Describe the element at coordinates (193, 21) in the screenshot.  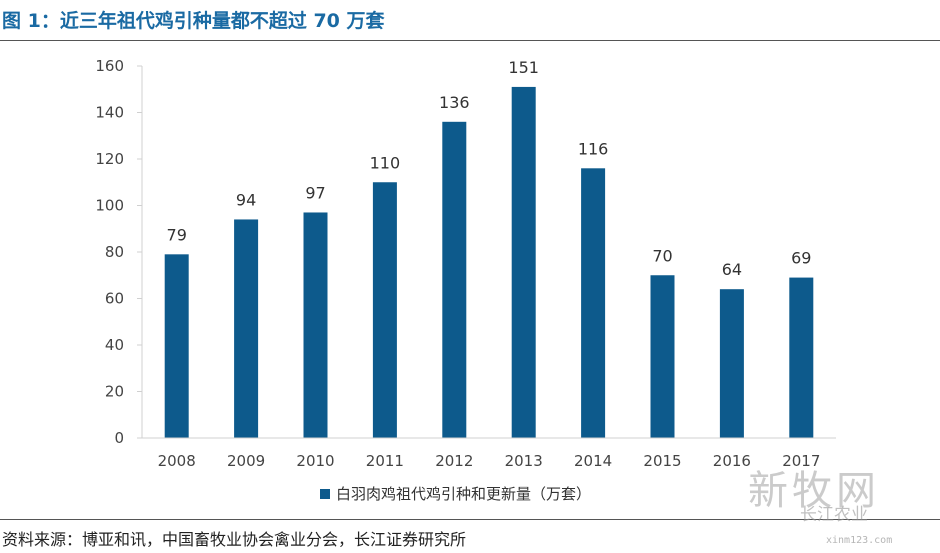
I see `figure-title: 图 1：近三年祖代鸡引种量都不超过 70 万套` at that location.